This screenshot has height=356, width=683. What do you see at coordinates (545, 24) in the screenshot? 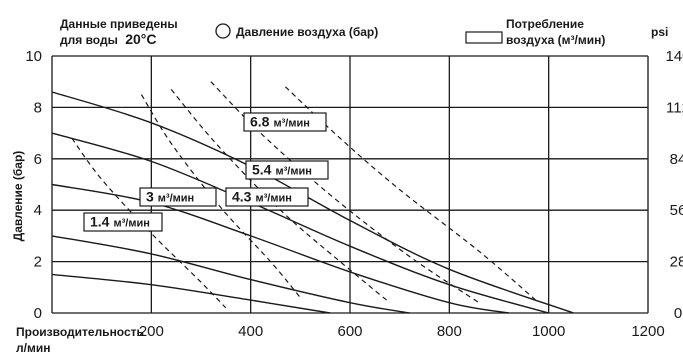
I see `consumption-legend-label-1: Потребление` at bounding box center [545, 24].